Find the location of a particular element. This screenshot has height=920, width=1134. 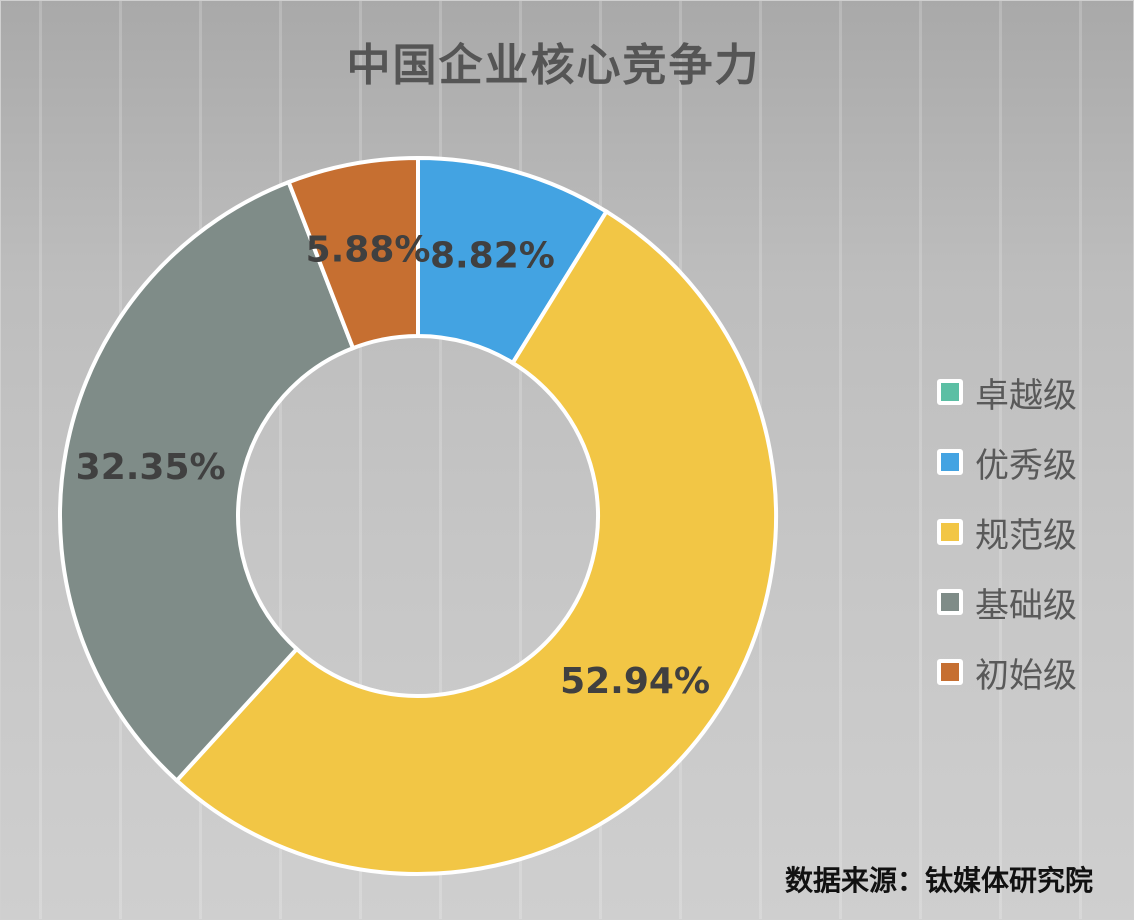

legend-label: 优秀级 is located at coordinates (1026, 465).